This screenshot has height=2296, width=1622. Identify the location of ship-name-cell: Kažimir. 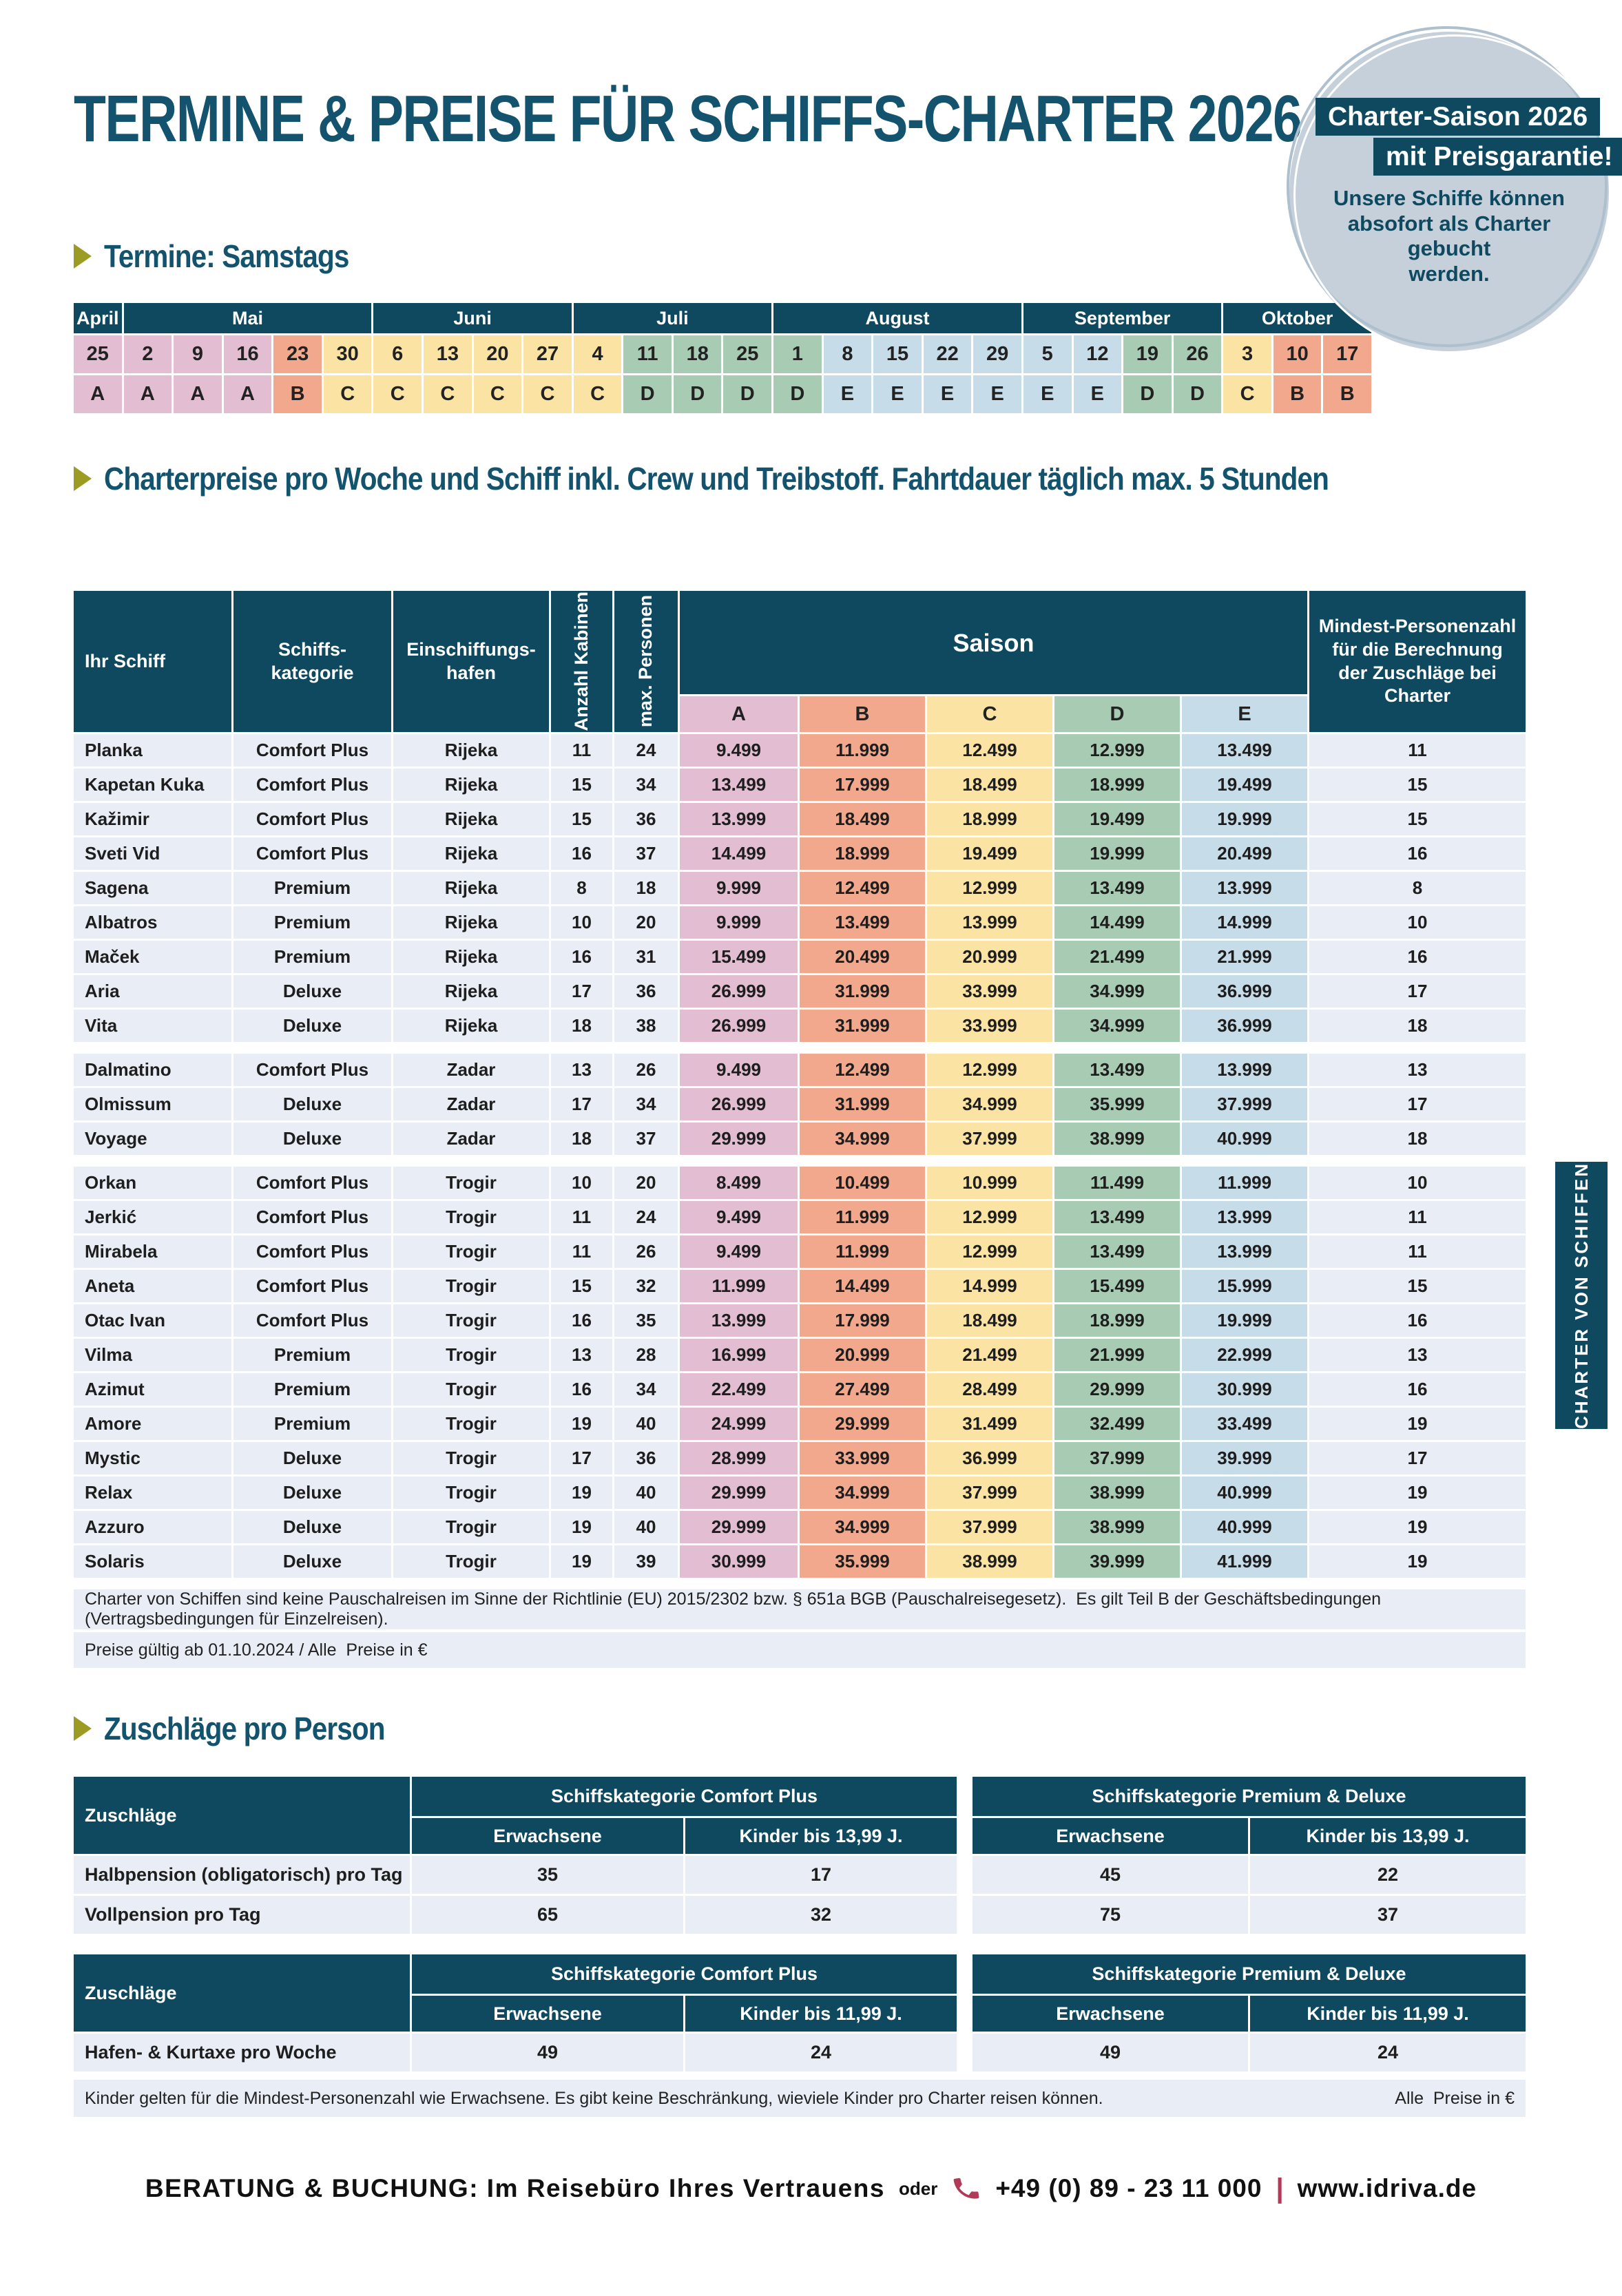
(152, 819).